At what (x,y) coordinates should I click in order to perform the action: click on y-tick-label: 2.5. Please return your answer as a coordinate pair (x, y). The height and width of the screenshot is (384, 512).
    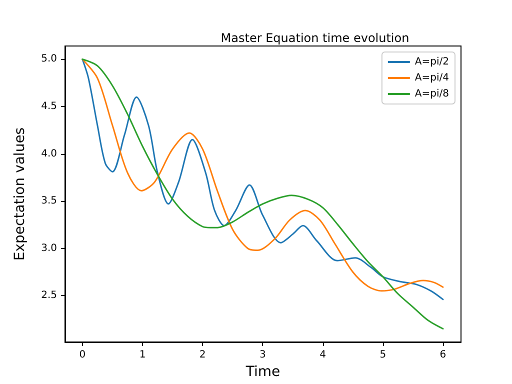
    Looking at the image, I should click on (49, 296).